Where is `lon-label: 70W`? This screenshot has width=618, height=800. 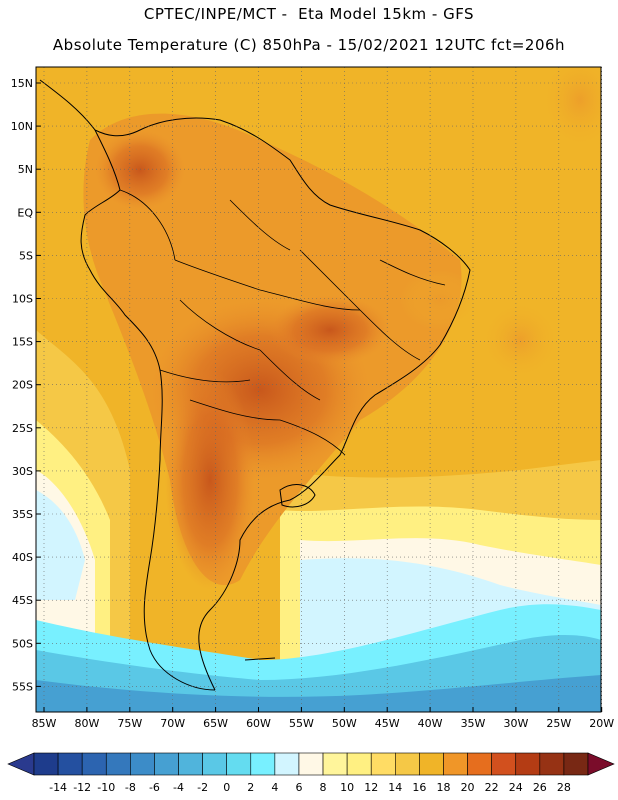 lon-label: 70W is located at coordinates (172, 723).